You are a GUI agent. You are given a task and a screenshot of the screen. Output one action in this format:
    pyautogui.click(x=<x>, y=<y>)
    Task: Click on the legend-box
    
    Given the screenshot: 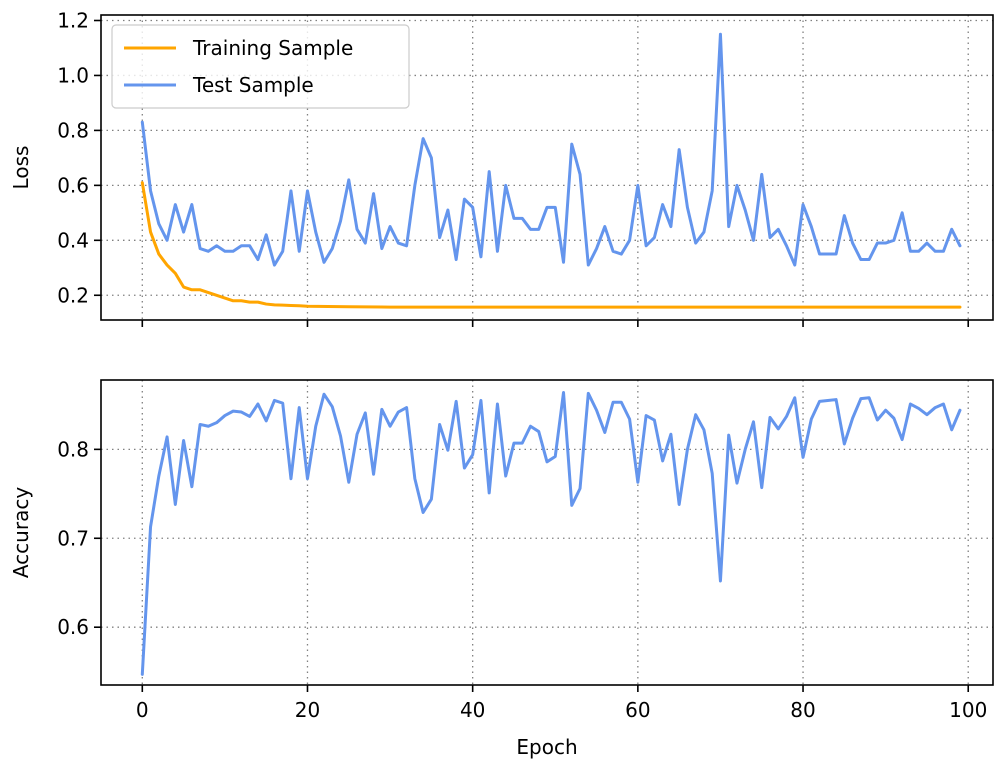 What is the action you would take?
    pyautogui.click(x=260, y=66)
    